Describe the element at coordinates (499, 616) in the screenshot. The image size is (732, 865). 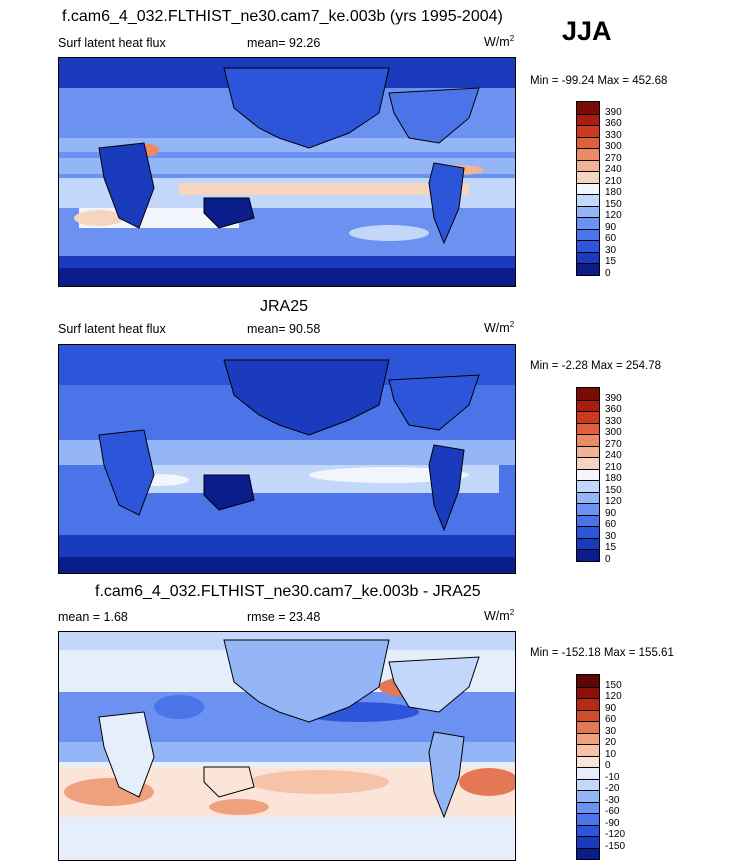
I see `panel3-units: W/m2` at that location.